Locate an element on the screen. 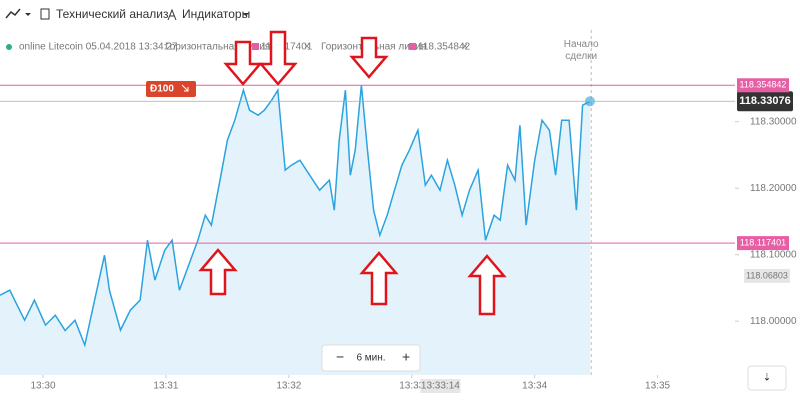 The width and height of the screenshot is (800, 405). asset-legend: online Litecoin 05.04.2018 13:34:27 is located at coordinates (98, 47).